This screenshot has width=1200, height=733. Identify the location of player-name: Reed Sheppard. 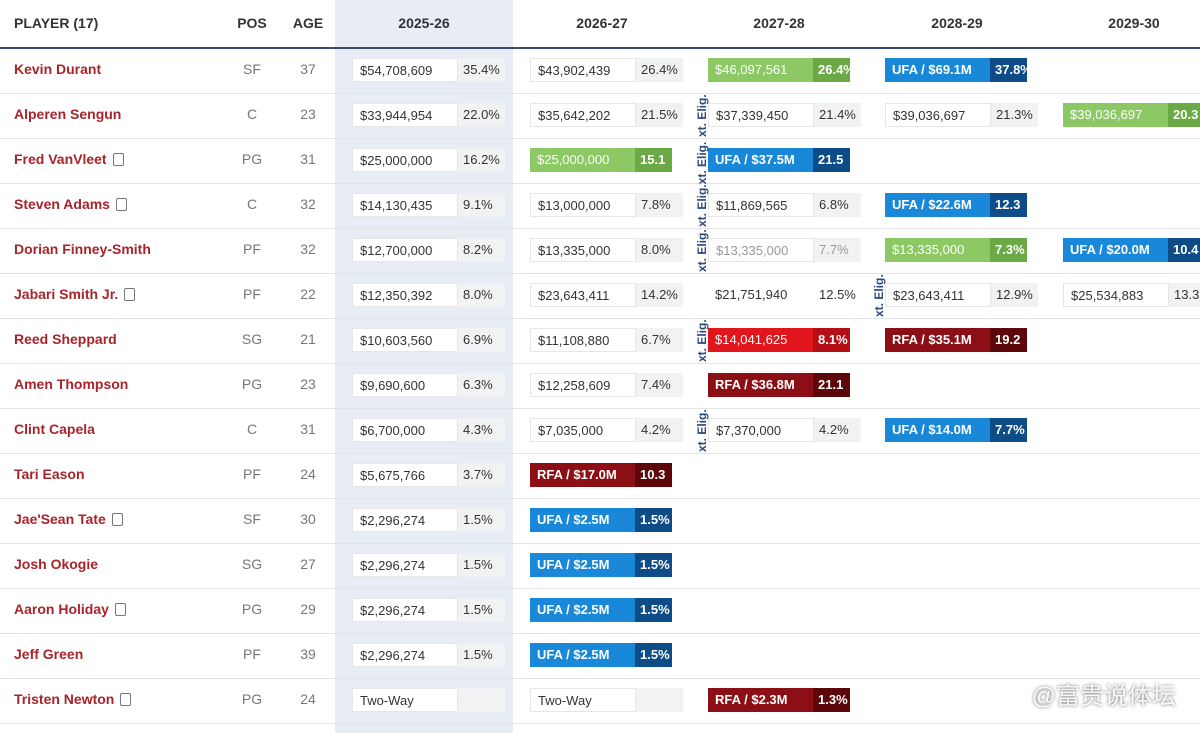
(65, 339).